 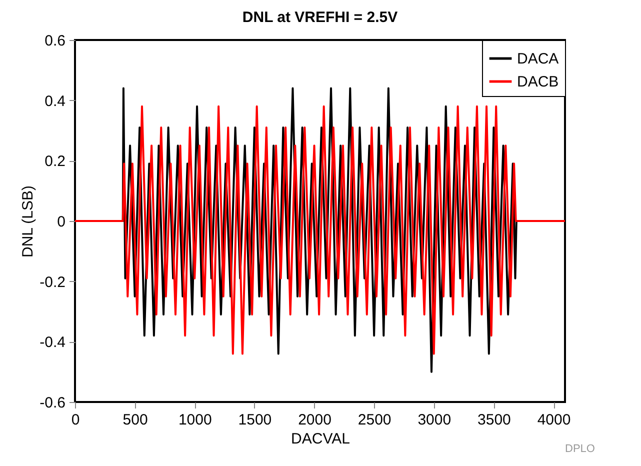 I want to click on y-tick-label: 0.6, so click(x=55, y=41).